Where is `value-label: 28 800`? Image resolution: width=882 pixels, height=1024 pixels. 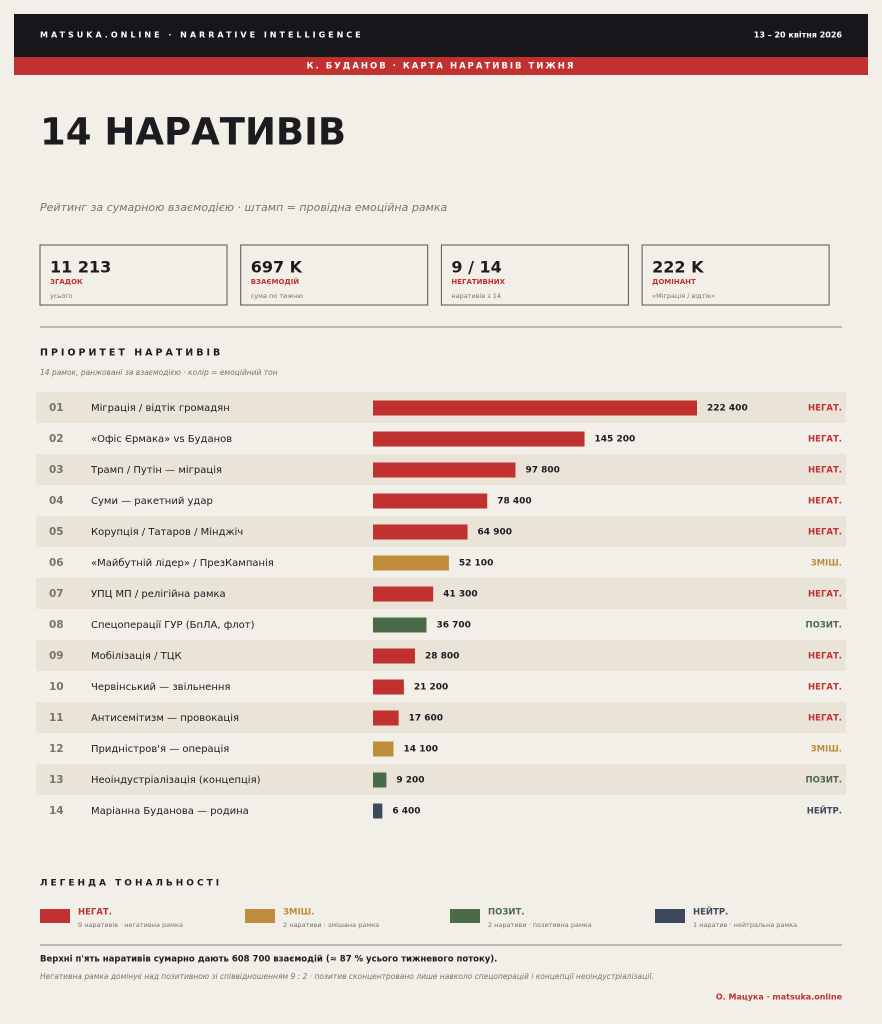 value-label: 28 800 is located at coordinates (442, 657).